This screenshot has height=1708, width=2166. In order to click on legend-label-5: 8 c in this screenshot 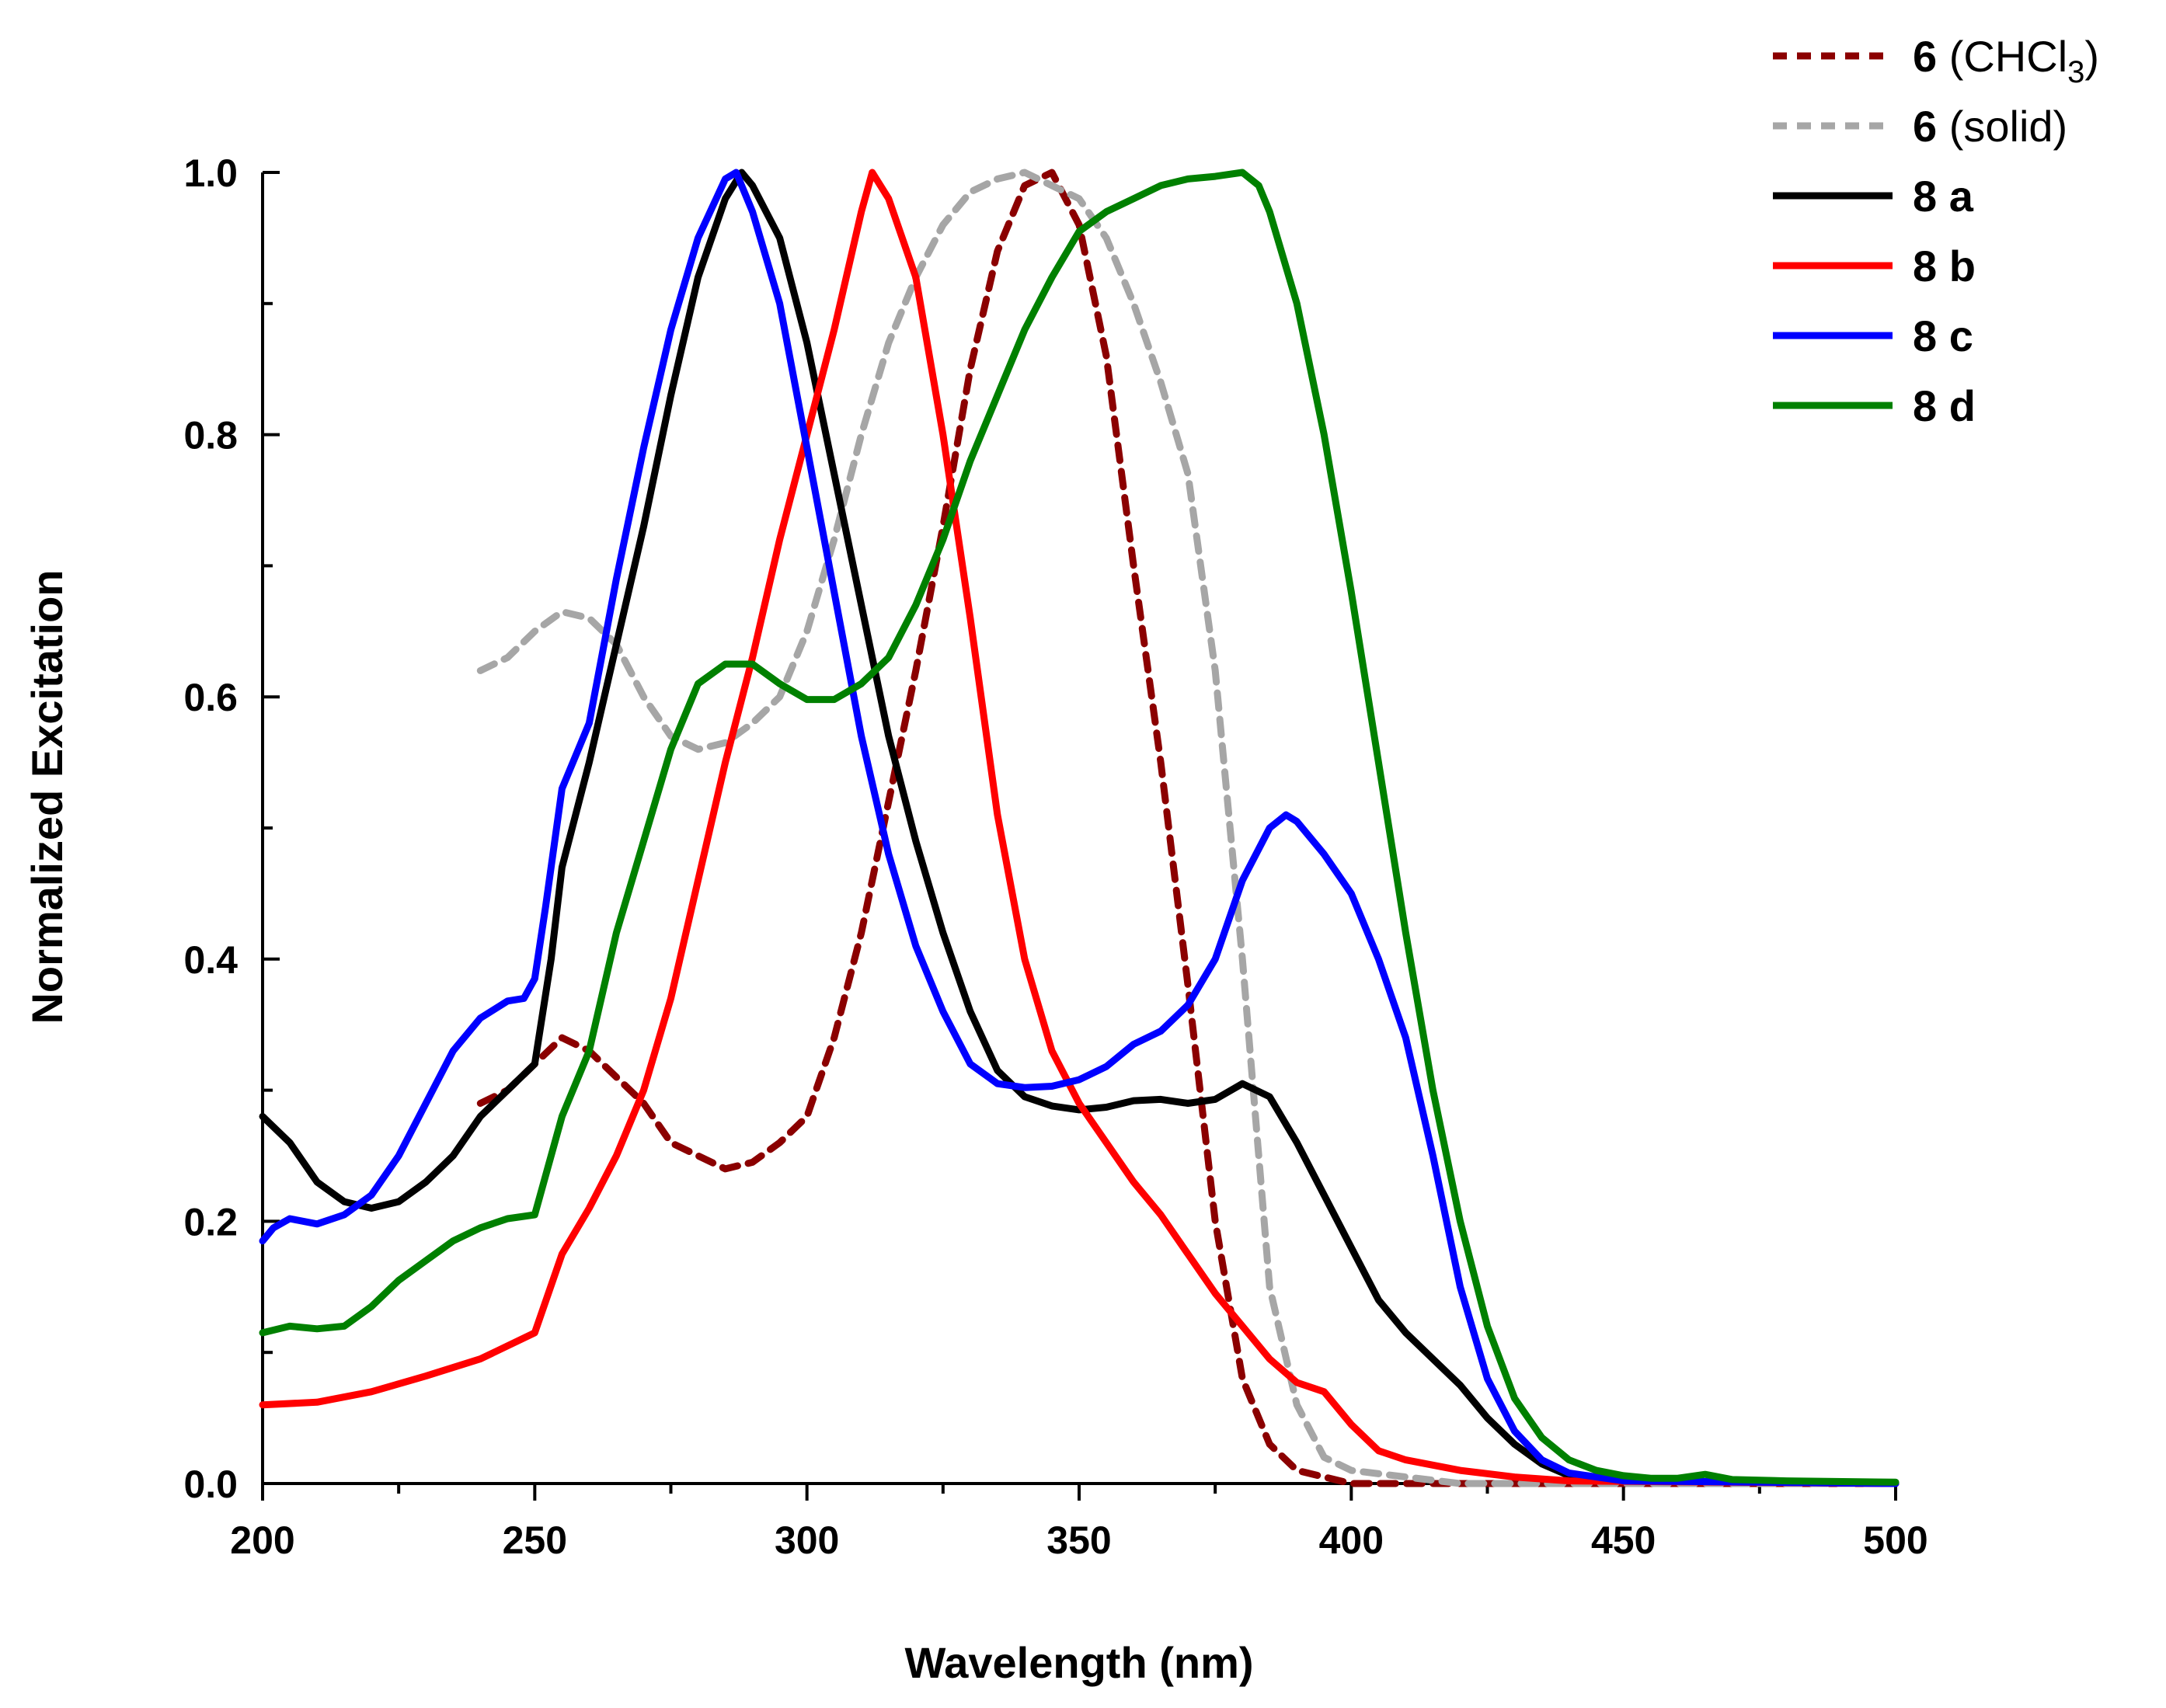, I will do `click(1943, 335)`.